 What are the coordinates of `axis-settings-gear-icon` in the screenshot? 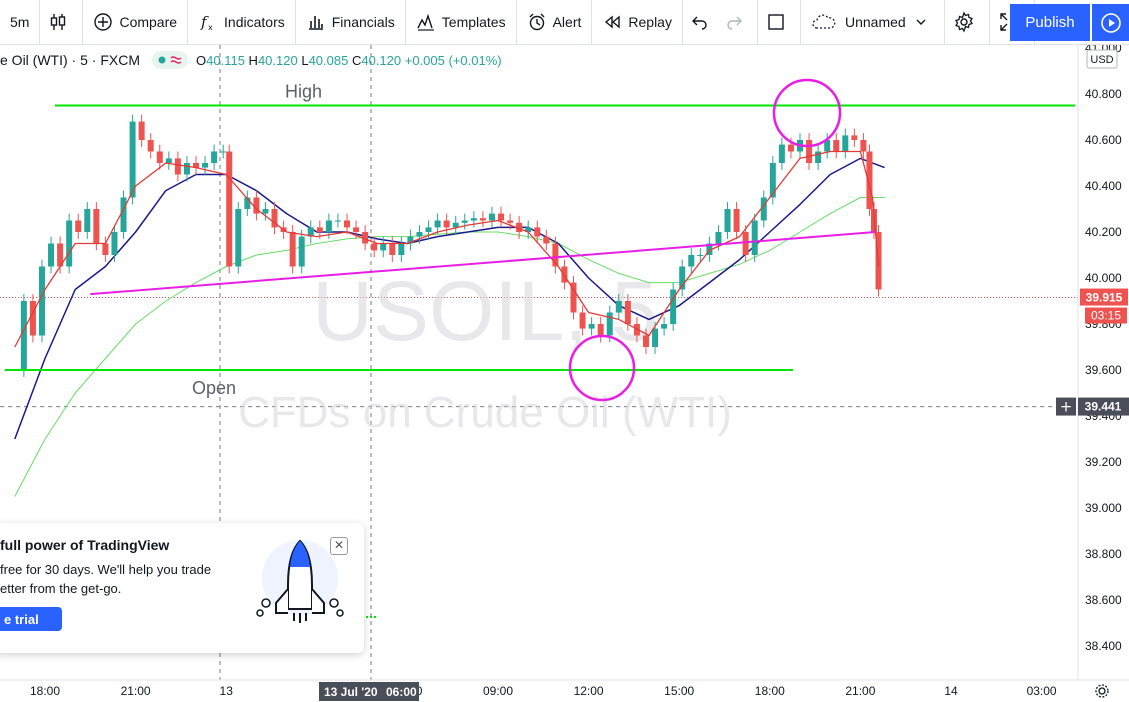 It's located at (1102, 691).